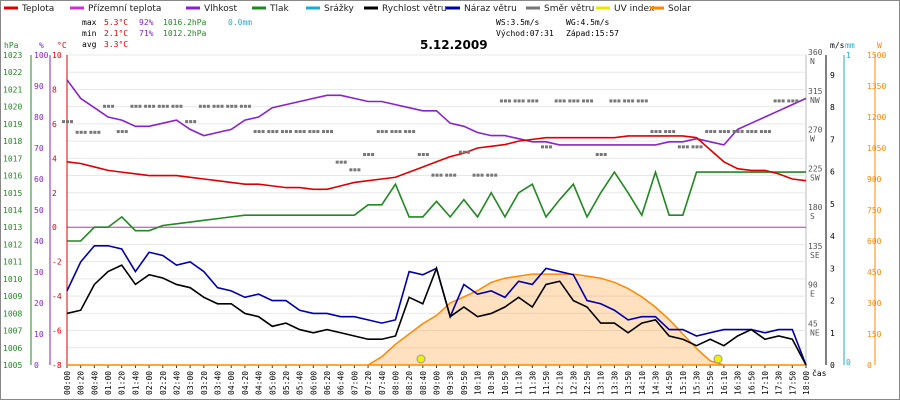 This screenshot has width=900, height=400. I want to click on direction-tick-label: SW, so click(815, 177).